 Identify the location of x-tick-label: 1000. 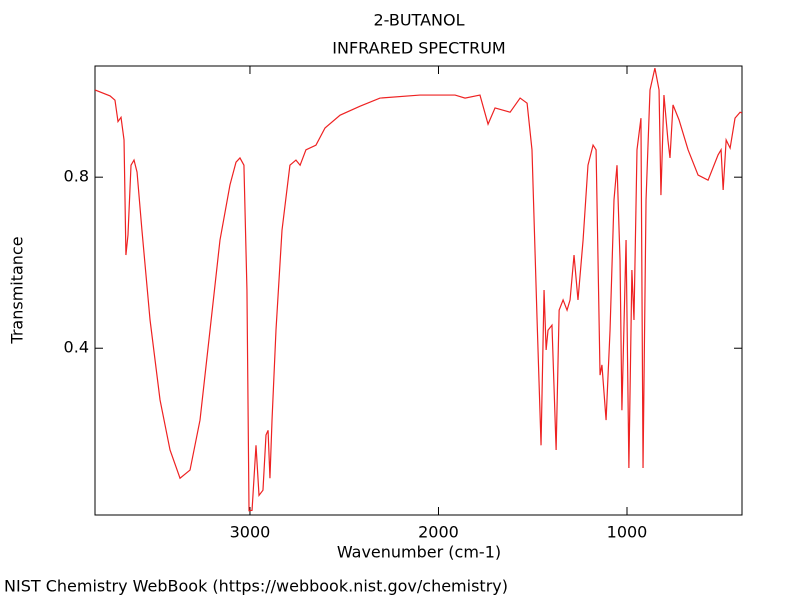
(627, 532).